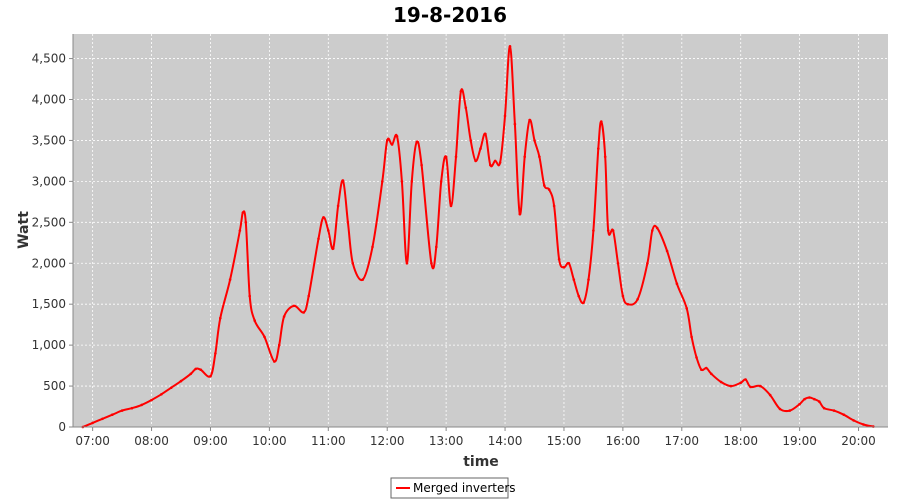  What do you see at coordinates (446, 441) in the screenshot?
I see `x-tick-label: 13:00` at bounding box center [446, 441].